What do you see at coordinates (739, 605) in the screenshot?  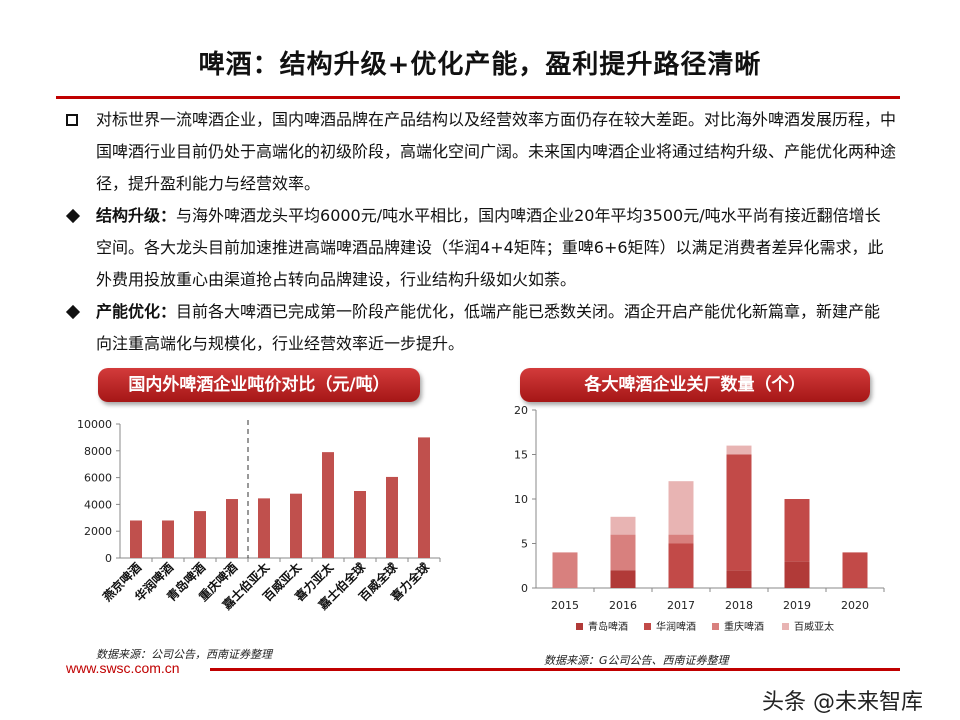 I see `x-tick-label: 2018` at bounding box center [739, 605].